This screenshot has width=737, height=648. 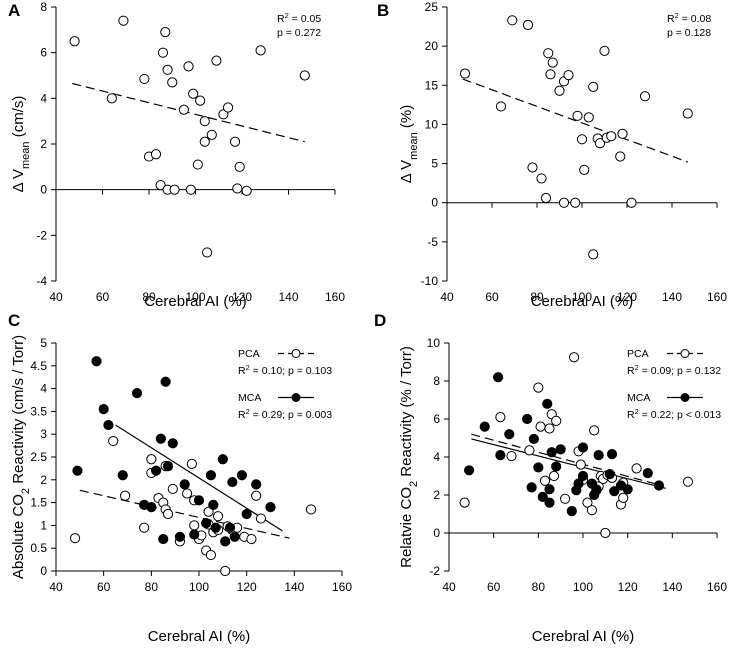 What do you see at coordinates (14, 320) in the screenshot?
I see `panel-letter: C` at bounding box center [14, 320].